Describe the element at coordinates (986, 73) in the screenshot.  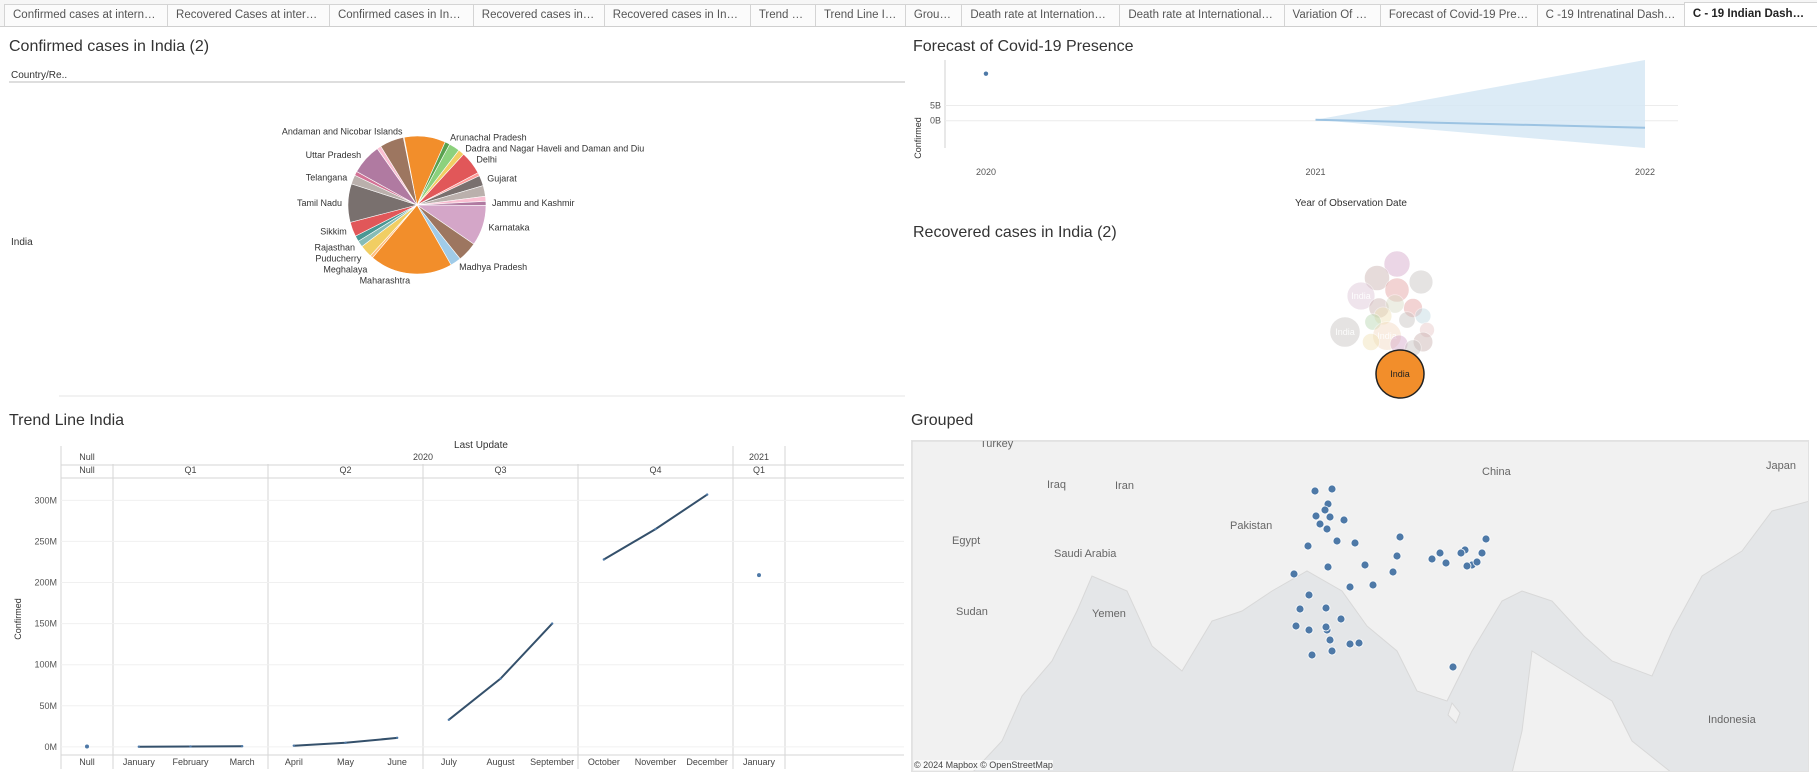
I see `forecast-actual-point` at that location.